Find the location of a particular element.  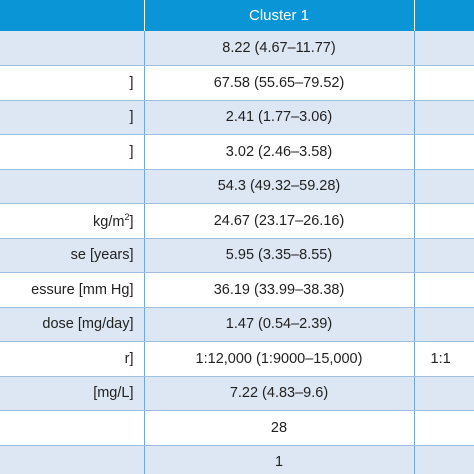

cluster-1-value: 2.41 (1.77–3.06) is located at coordinates (279, 117).